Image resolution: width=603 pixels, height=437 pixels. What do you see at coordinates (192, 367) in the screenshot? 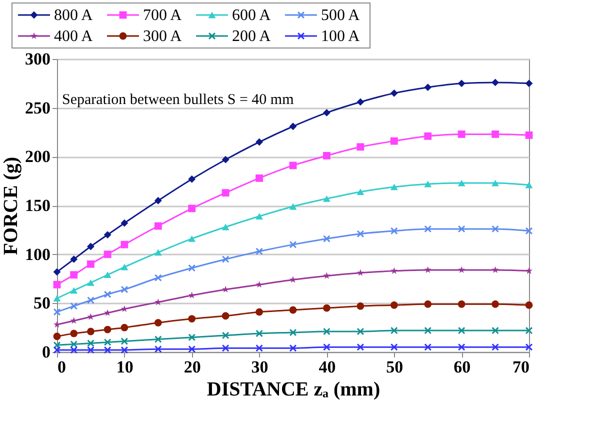
I see `x-tick-label: 20` at bounding box center [192, 367].